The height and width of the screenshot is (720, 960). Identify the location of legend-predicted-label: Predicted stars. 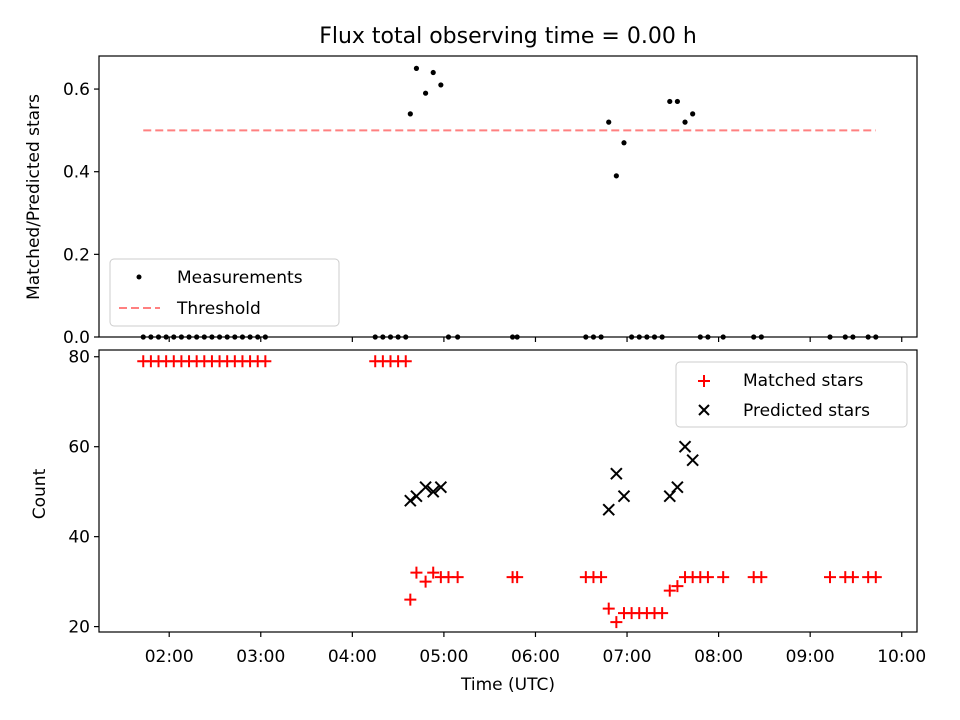
(806, 411).